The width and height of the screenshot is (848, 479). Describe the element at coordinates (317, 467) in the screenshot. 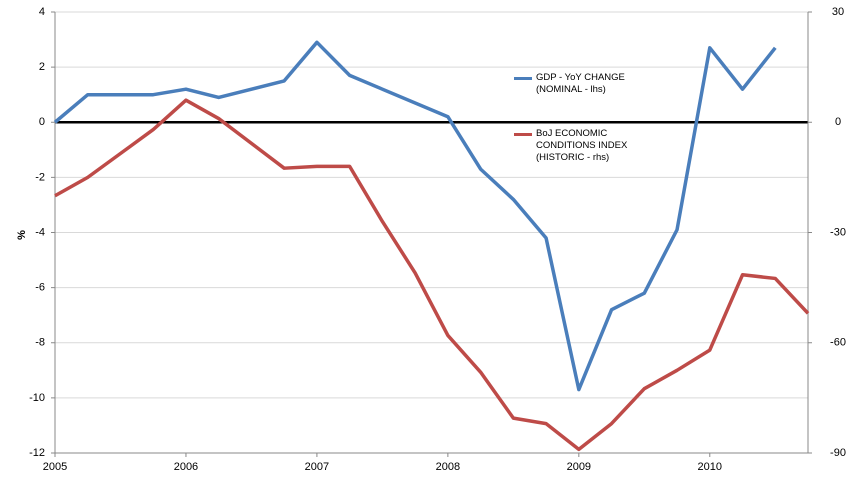

I see `x-tick-label: 2007` at that location.